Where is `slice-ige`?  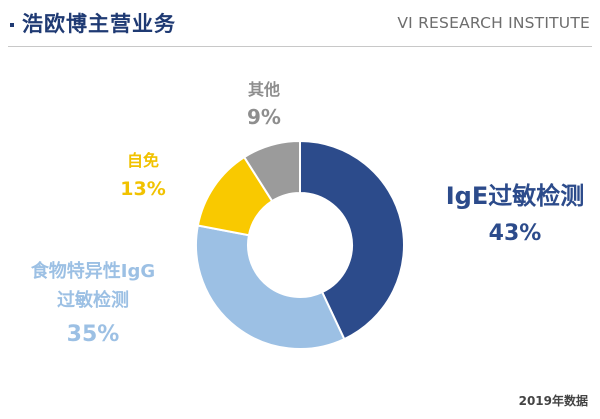 slice-ige is located at coordinates (352, 240).